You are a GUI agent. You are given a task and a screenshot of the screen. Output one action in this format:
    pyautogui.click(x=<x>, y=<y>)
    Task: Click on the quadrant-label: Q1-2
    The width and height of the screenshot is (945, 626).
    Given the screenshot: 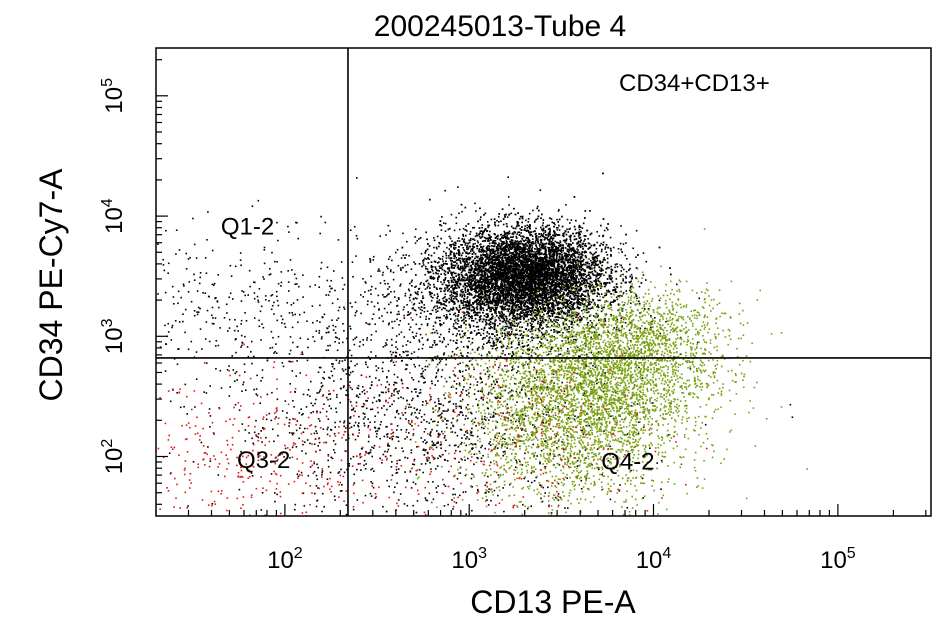 What is the action you would take?
    pyautogui.click(x=247, y=227)
    